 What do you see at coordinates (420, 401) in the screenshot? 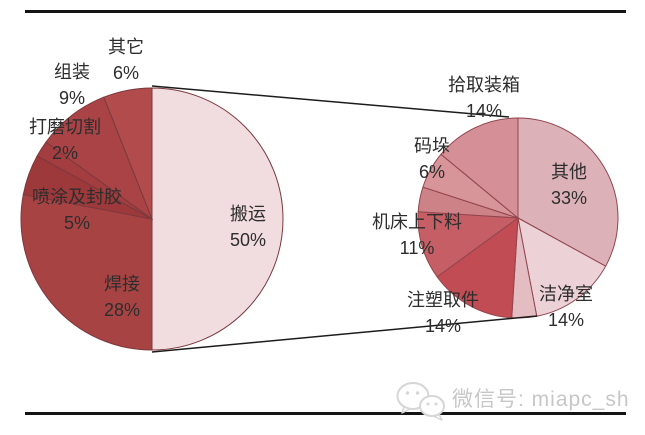
I see `wechat-icon` at bounding box center [420, 401].